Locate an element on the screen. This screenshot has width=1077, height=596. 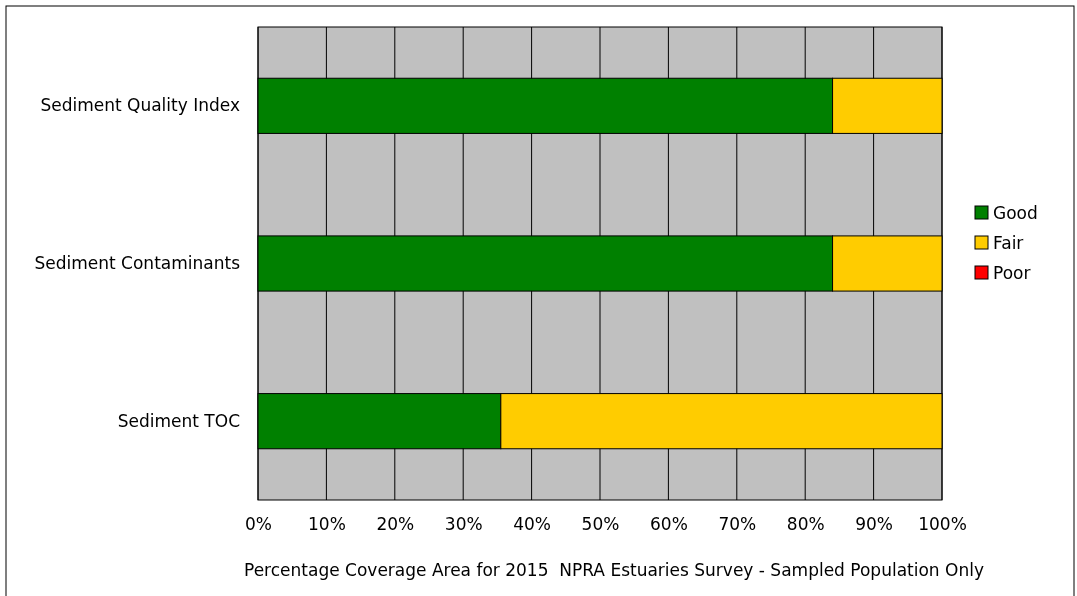
x-tick-label: 30% is located at coordinates (463, 524).